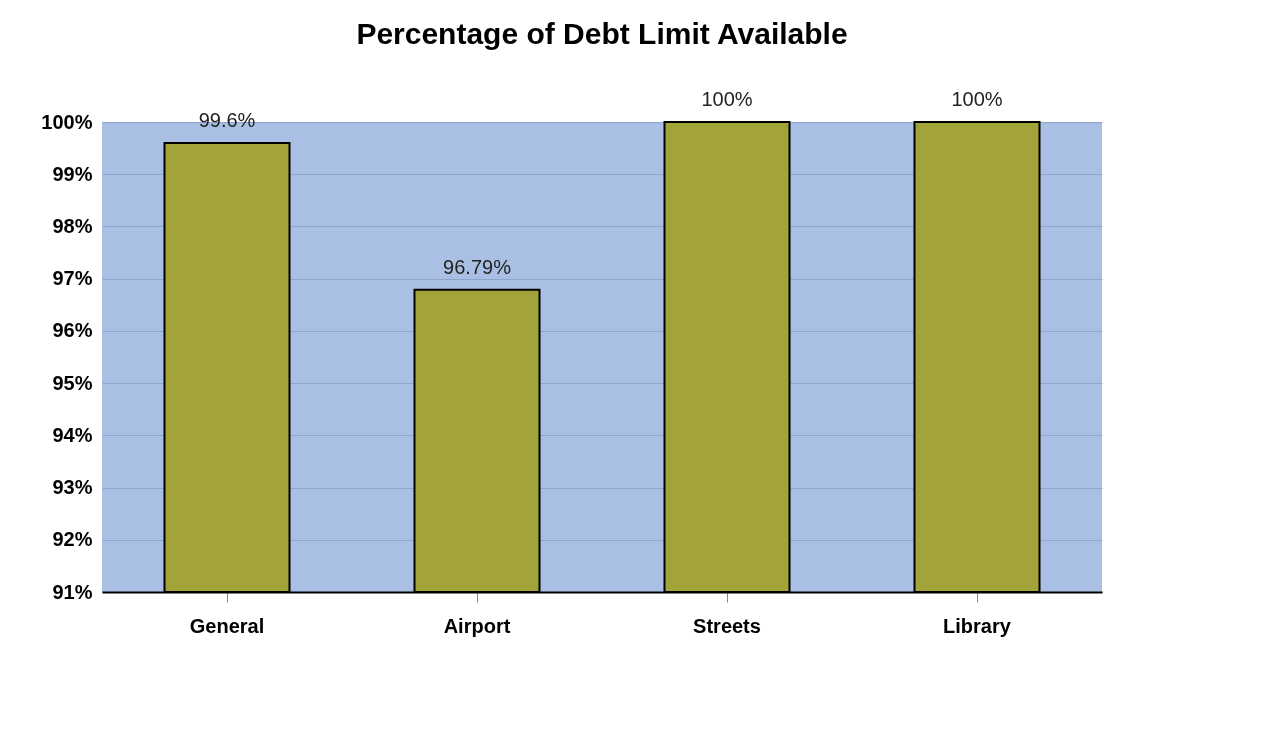 Image resolution: width=1277 pixels, height=743 pixels. I want to click on y-tick-label: 92%, so click(72, 539).